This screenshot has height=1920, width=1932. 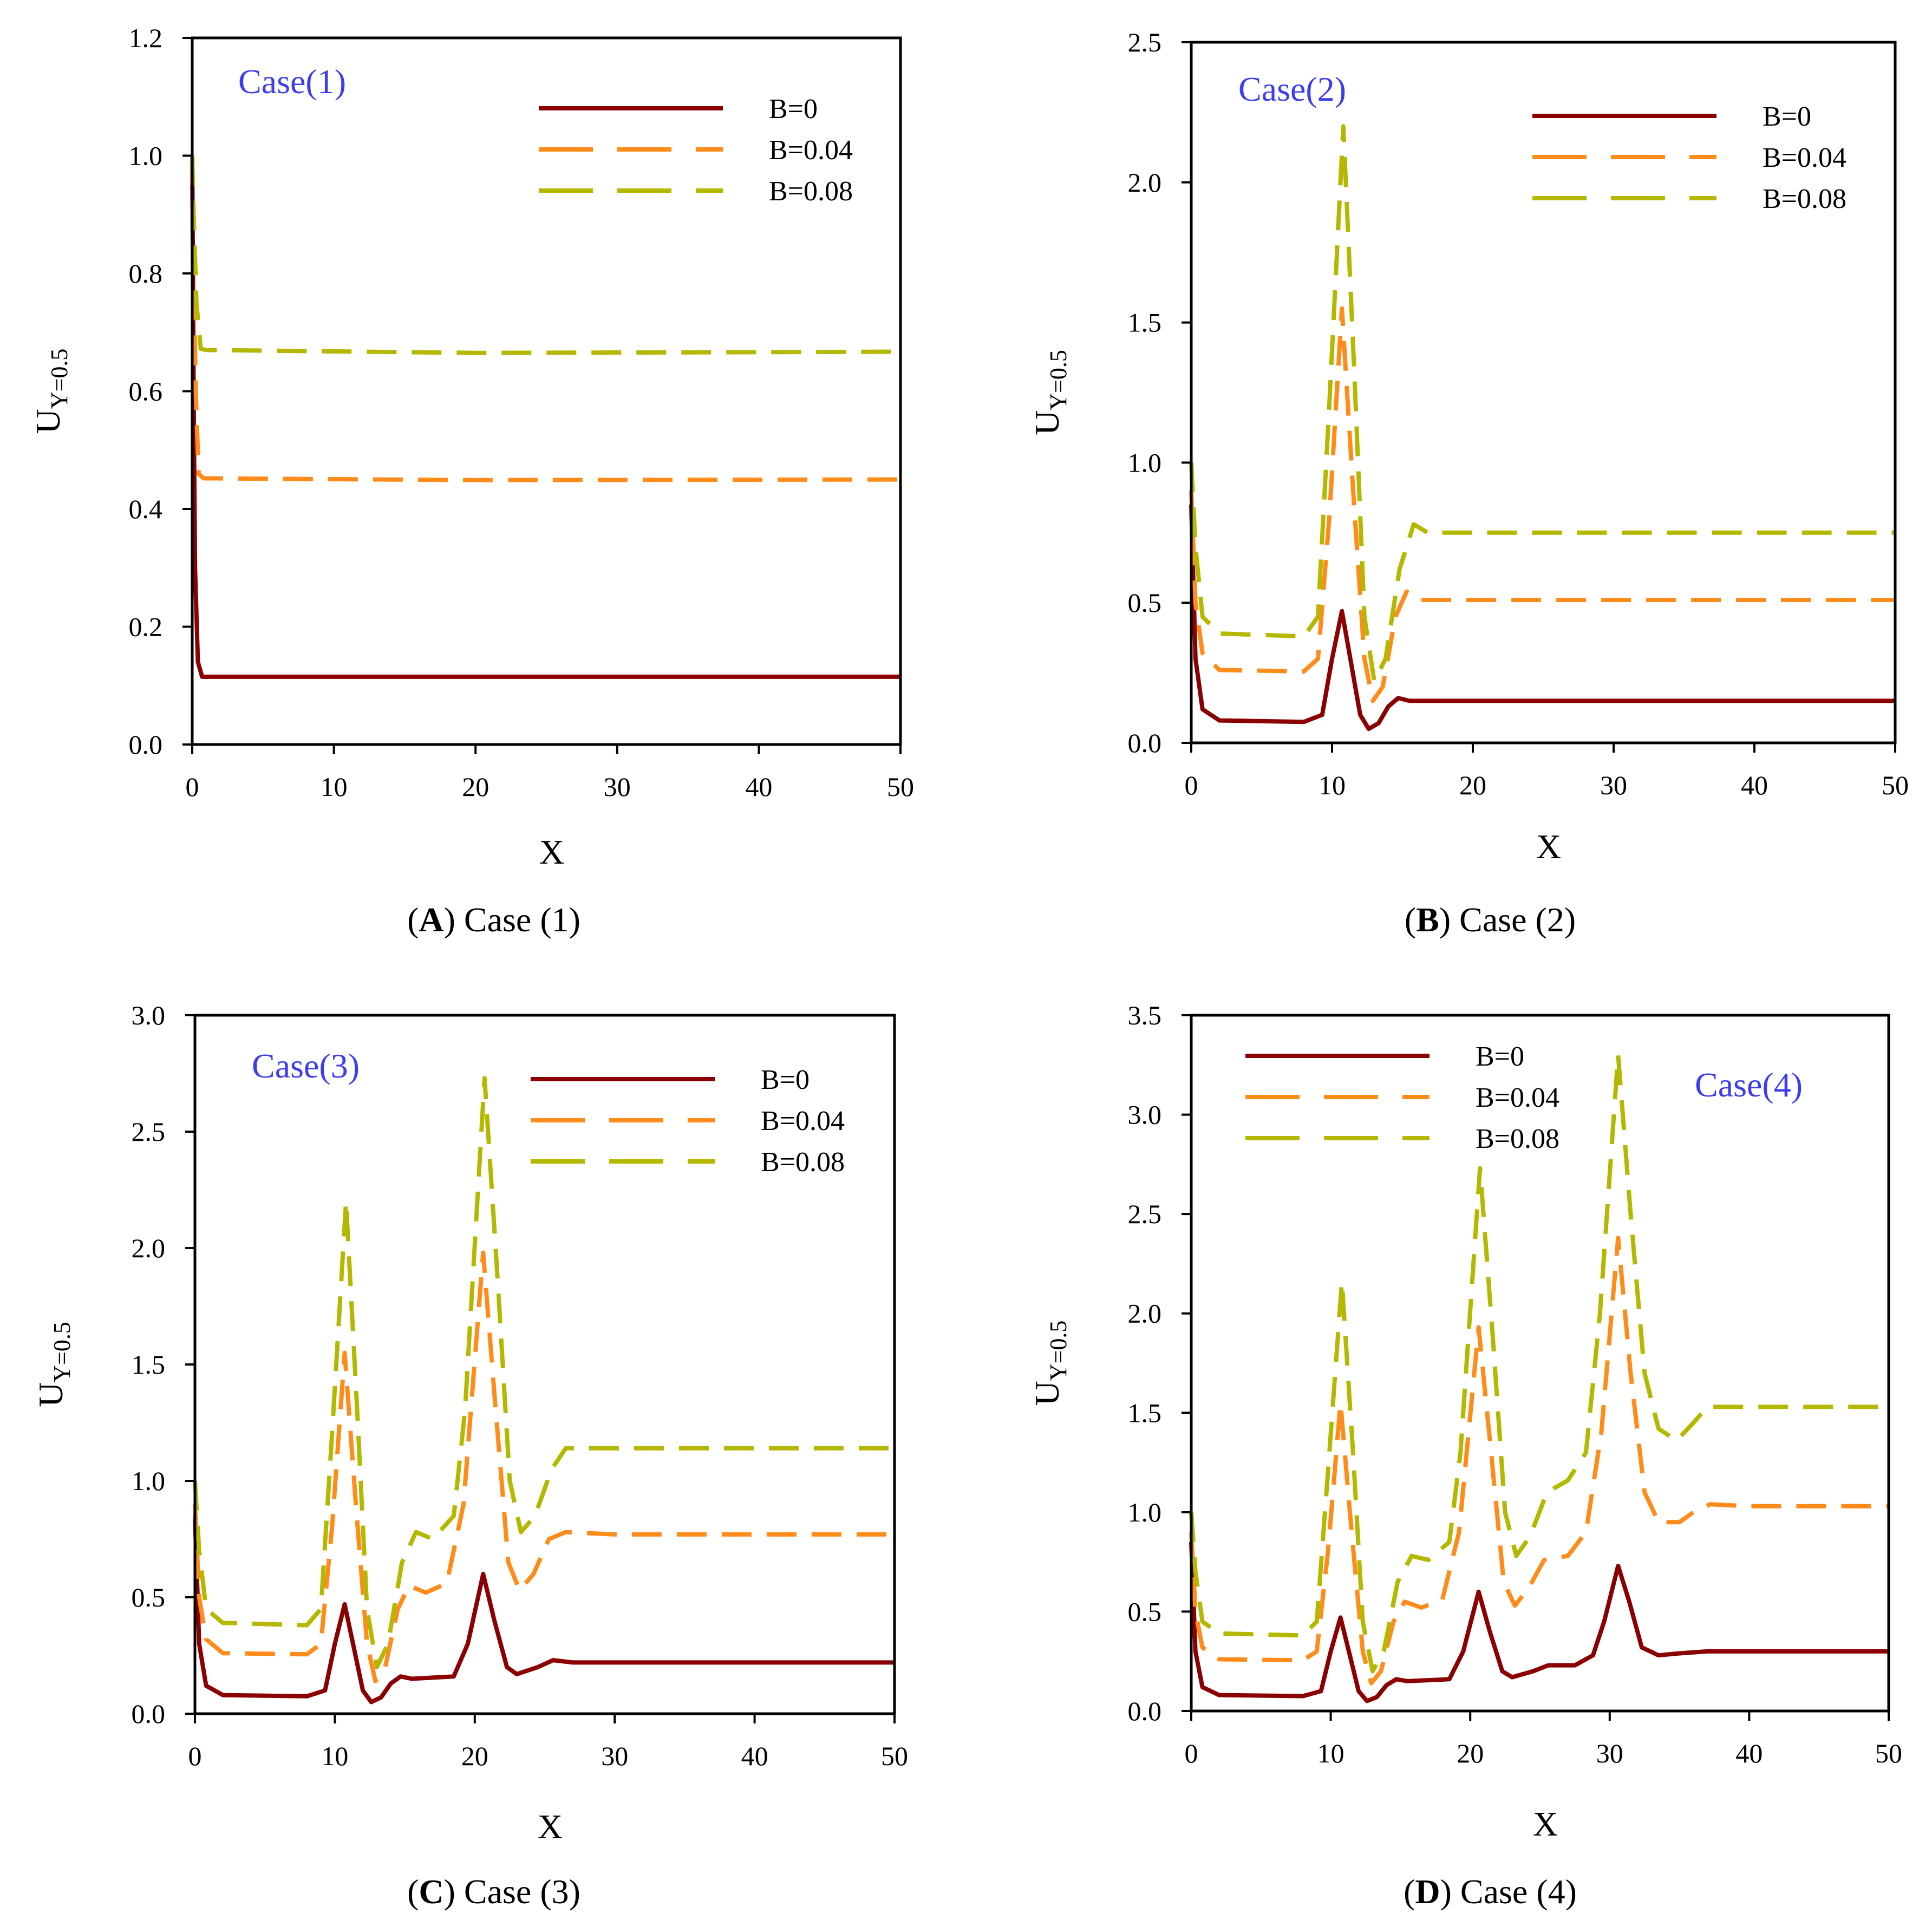 What do you see at coordinates (493, 920) in the screenshot?
I see `panel-caption: (A) Case (1)` at bounding box center [493, 920].